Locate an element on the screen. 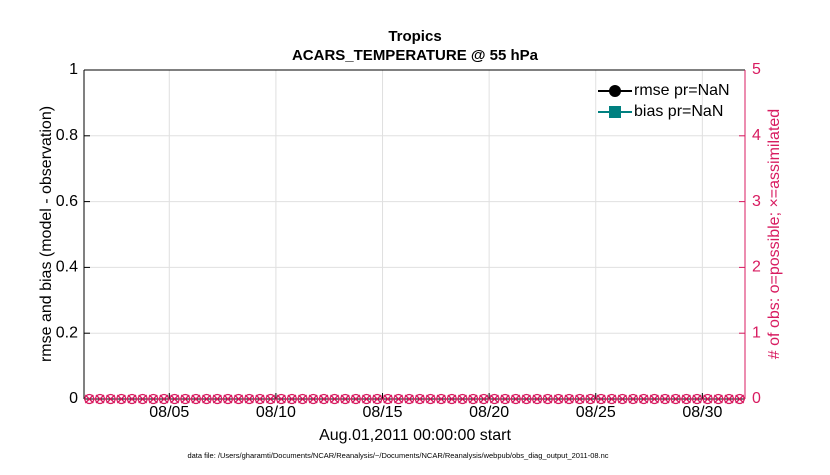  y-tick-label: 0.2 is located at coordinates (67, 332).